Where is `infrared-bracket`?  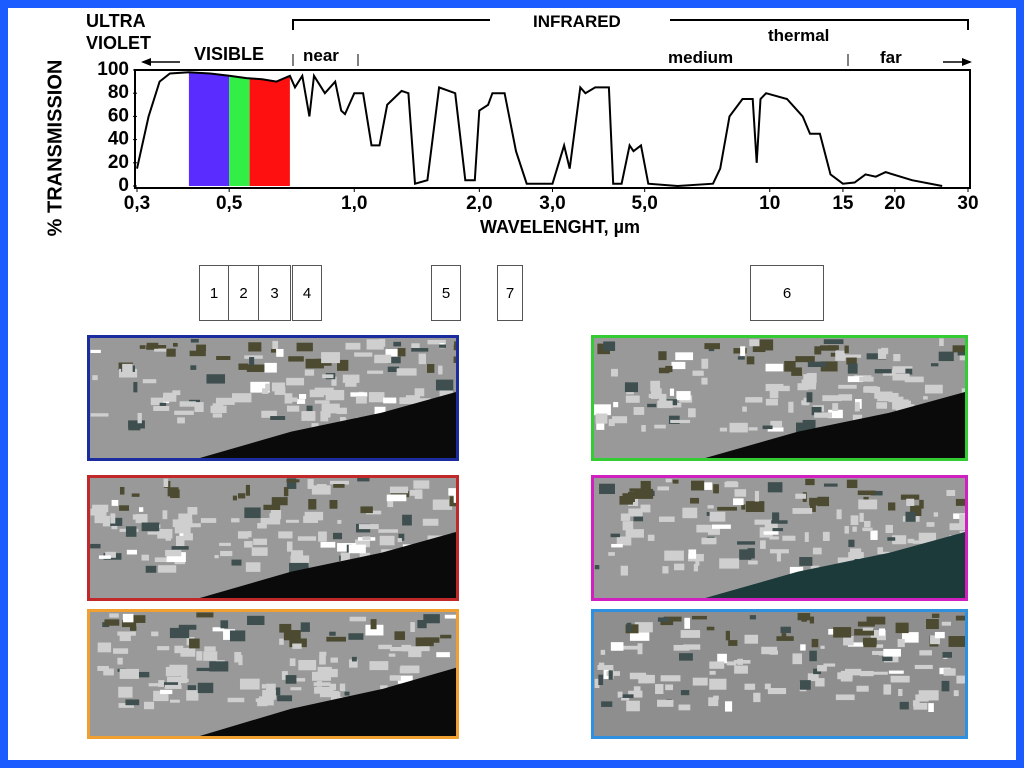
infrared-bracket is located at coordinates (391, 24).